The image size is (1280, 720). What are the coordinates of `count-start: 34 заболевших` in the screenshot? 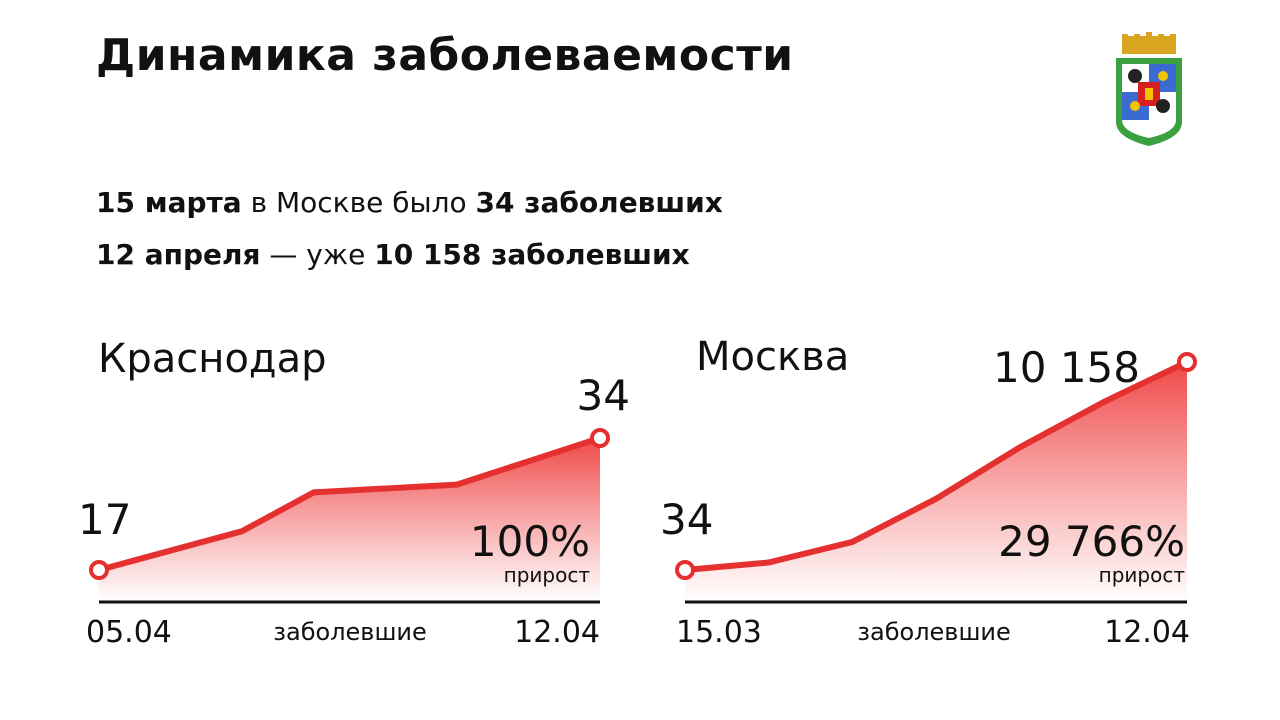 It's located at (599, 202).